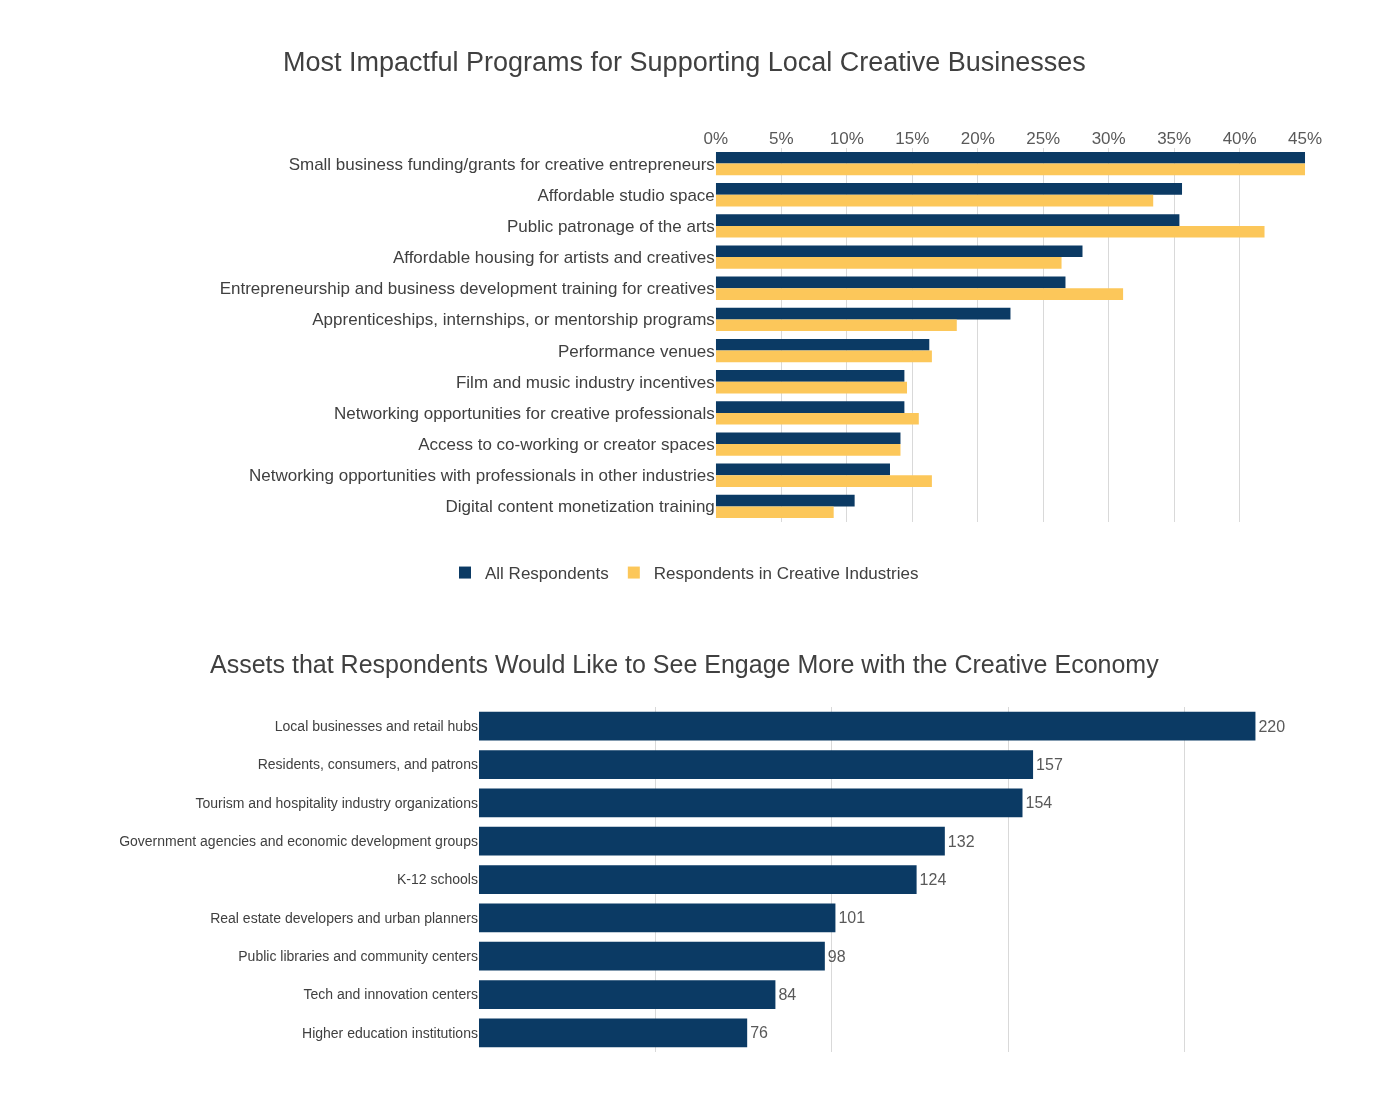 The height and width of the screenshot is (1093, 1374). I want to click on data-label: 101, so click(852, 918).